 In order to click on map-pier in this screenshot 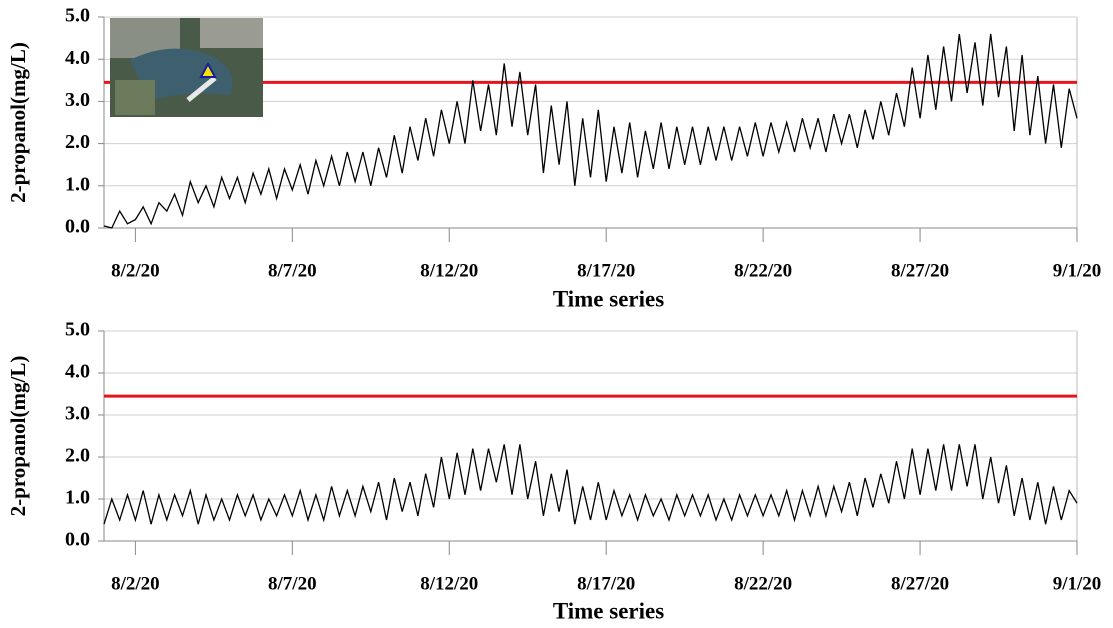, I will do `click(201, 89)`.